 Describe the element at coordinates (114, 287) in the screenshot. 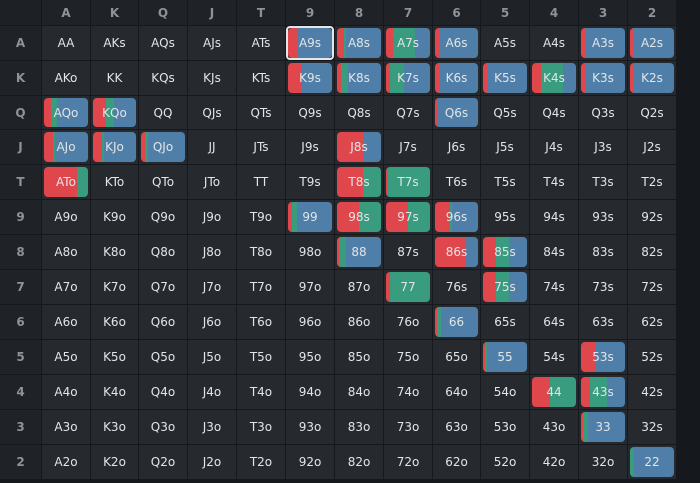

I see `hand-cell-k7o: K7o` at that location.